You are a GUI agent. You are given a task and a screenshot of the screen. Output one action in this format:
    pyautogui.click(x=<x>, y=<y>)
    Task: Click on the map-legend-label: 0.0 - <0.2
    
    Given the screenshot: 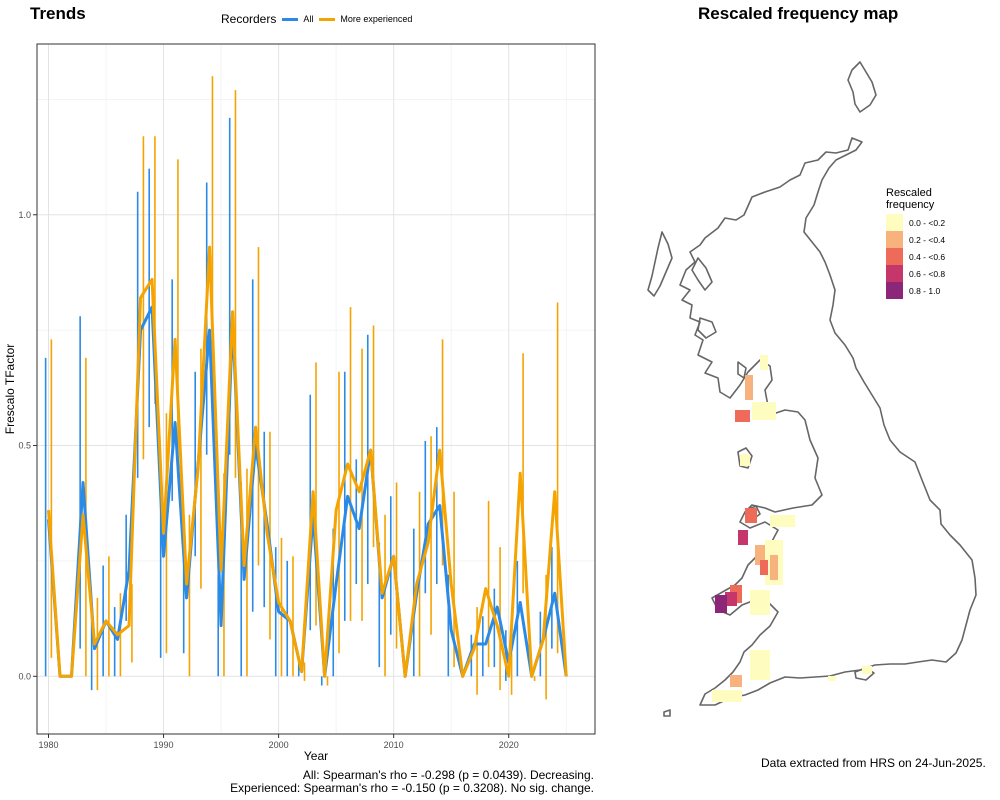 What is the action you would take?
    pyautogui.click(x=927, y=222)
    